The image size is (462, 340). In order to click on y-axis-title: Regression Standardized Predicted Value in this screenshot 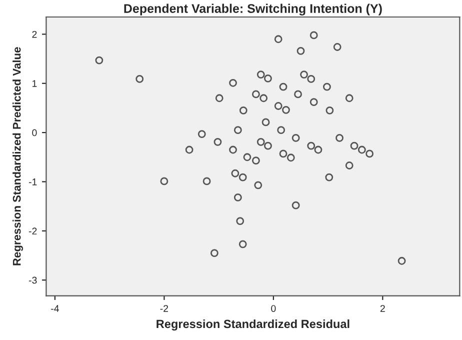, I will do `click(17, 156)`.